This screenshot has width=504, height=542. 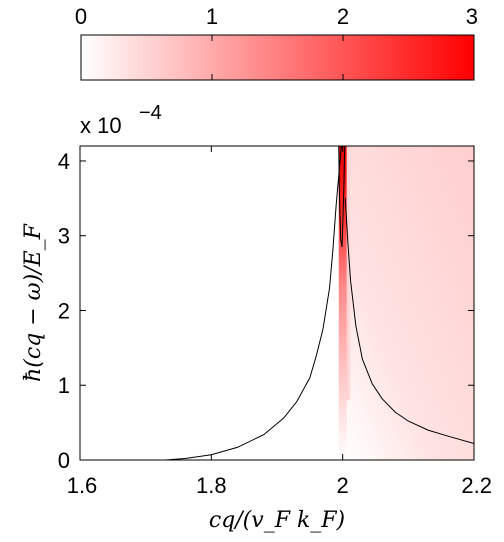 What do you see at coordinates (343, 485) in the screenshot?
I see `x-tick-label: 2` at bounding box center [343, 485].